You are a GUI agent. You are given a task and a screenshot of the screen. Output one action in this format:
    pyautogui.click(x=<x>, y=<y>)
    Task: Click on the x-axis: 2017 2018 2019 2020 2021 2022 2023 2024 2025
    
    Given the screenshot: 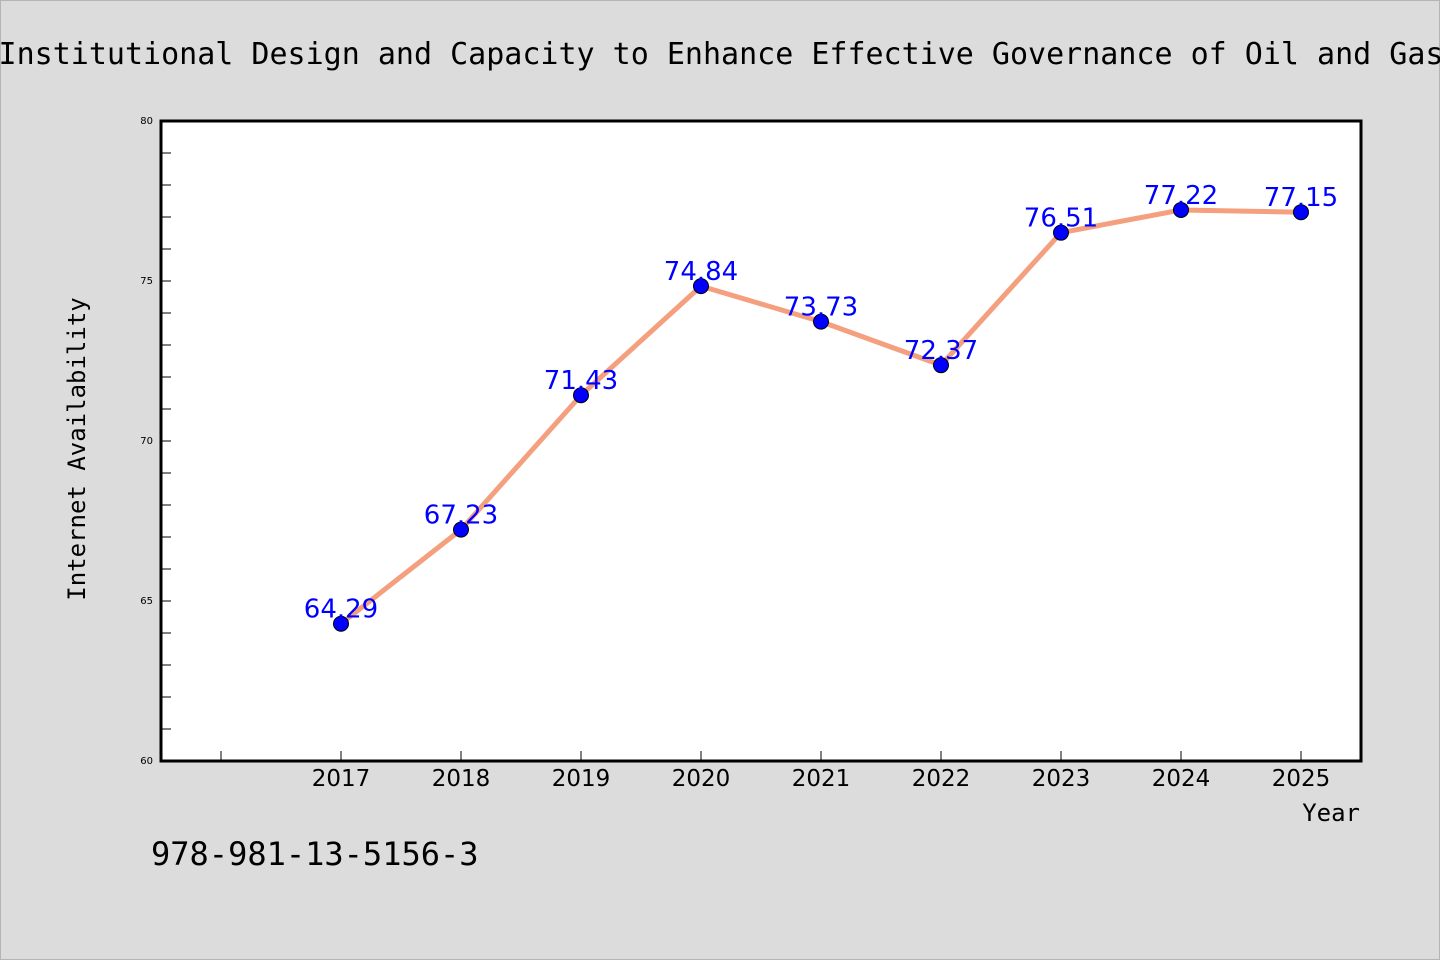 What is the action you would take?
    pyautogui.click(x=775, y=771)
    